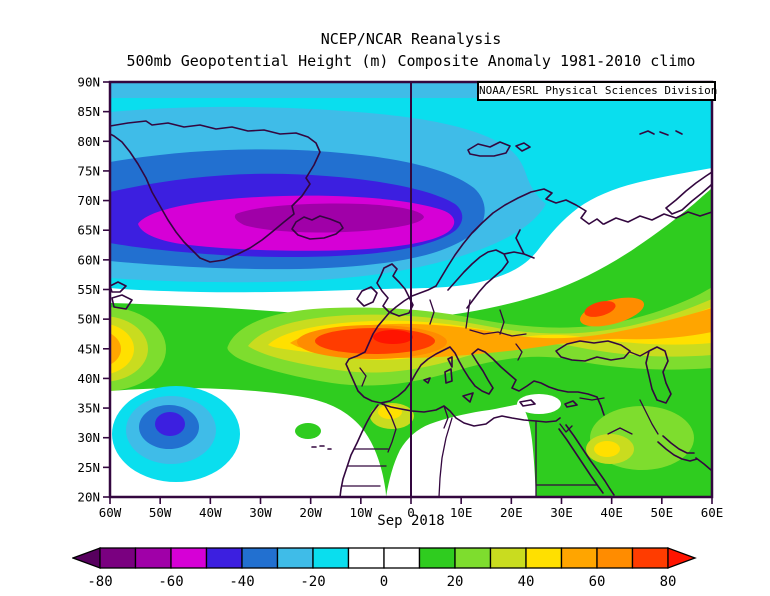  I want to click on map-region-arabia-yellow, so click(607, 449).